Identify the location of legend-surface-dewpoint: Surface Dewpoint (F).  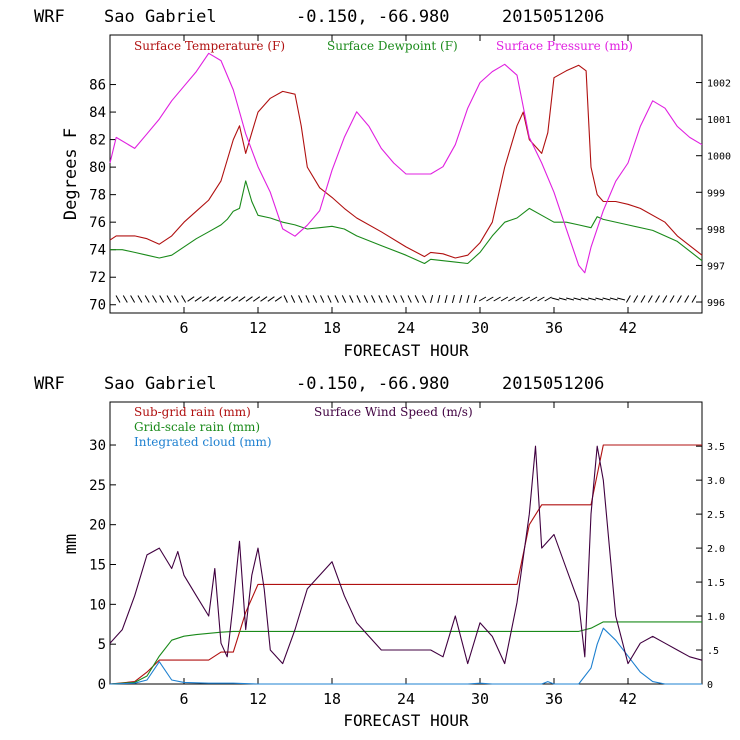
(392, 46).